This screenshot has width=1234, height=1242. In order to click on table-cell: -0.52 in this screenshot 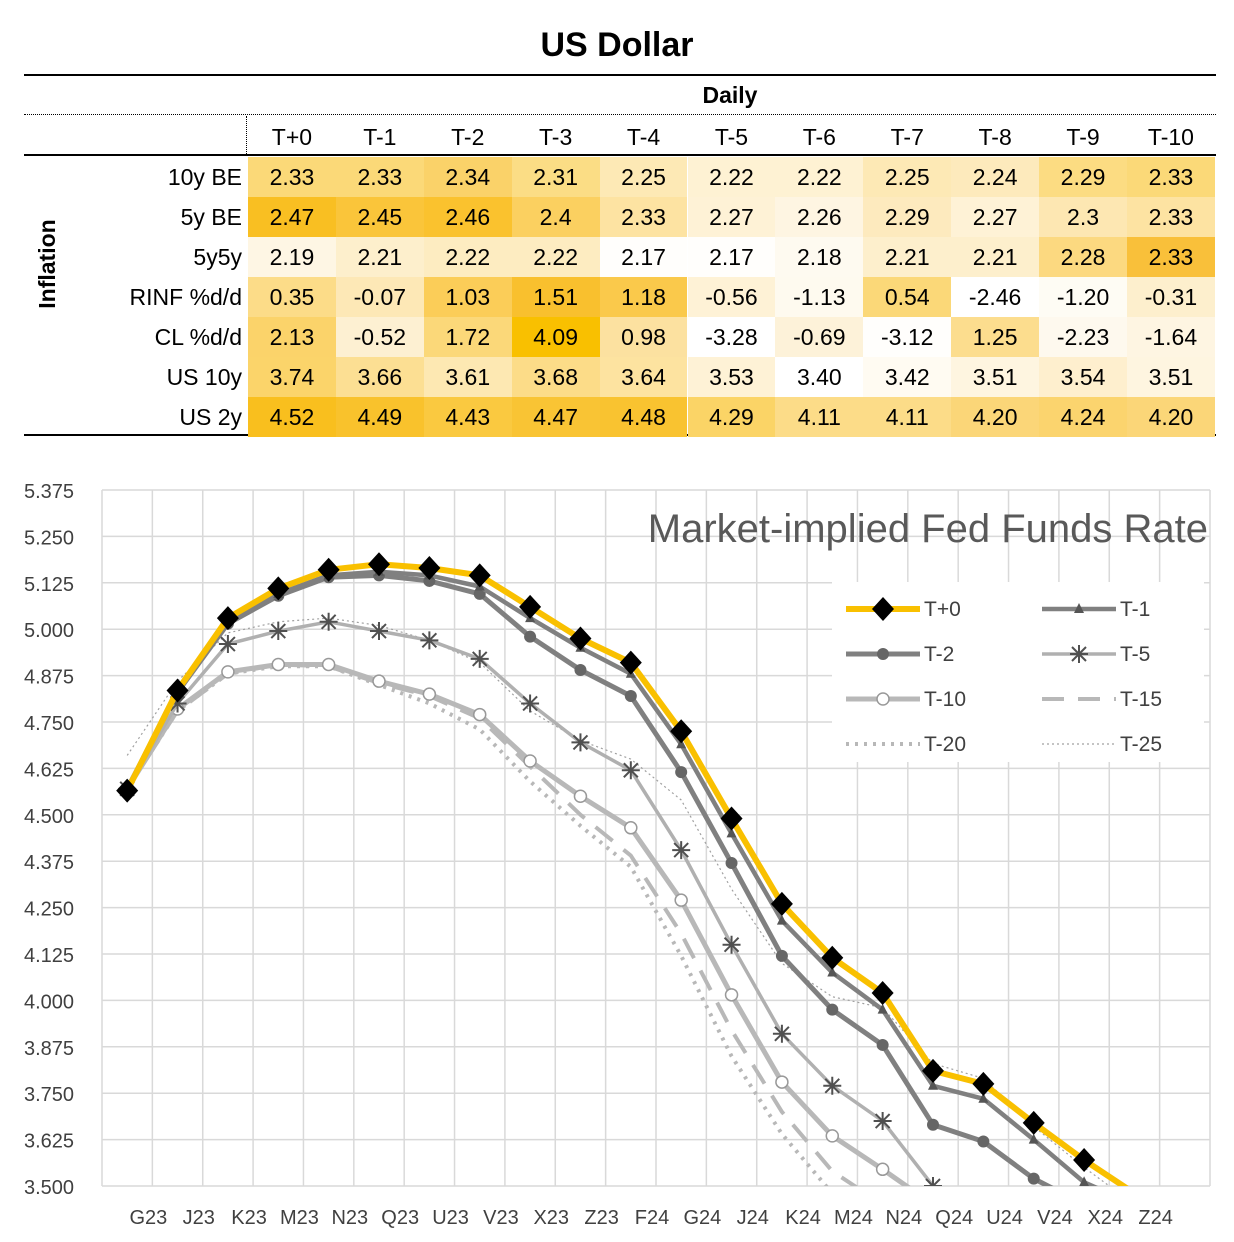, I will do `click(379, 337)`.